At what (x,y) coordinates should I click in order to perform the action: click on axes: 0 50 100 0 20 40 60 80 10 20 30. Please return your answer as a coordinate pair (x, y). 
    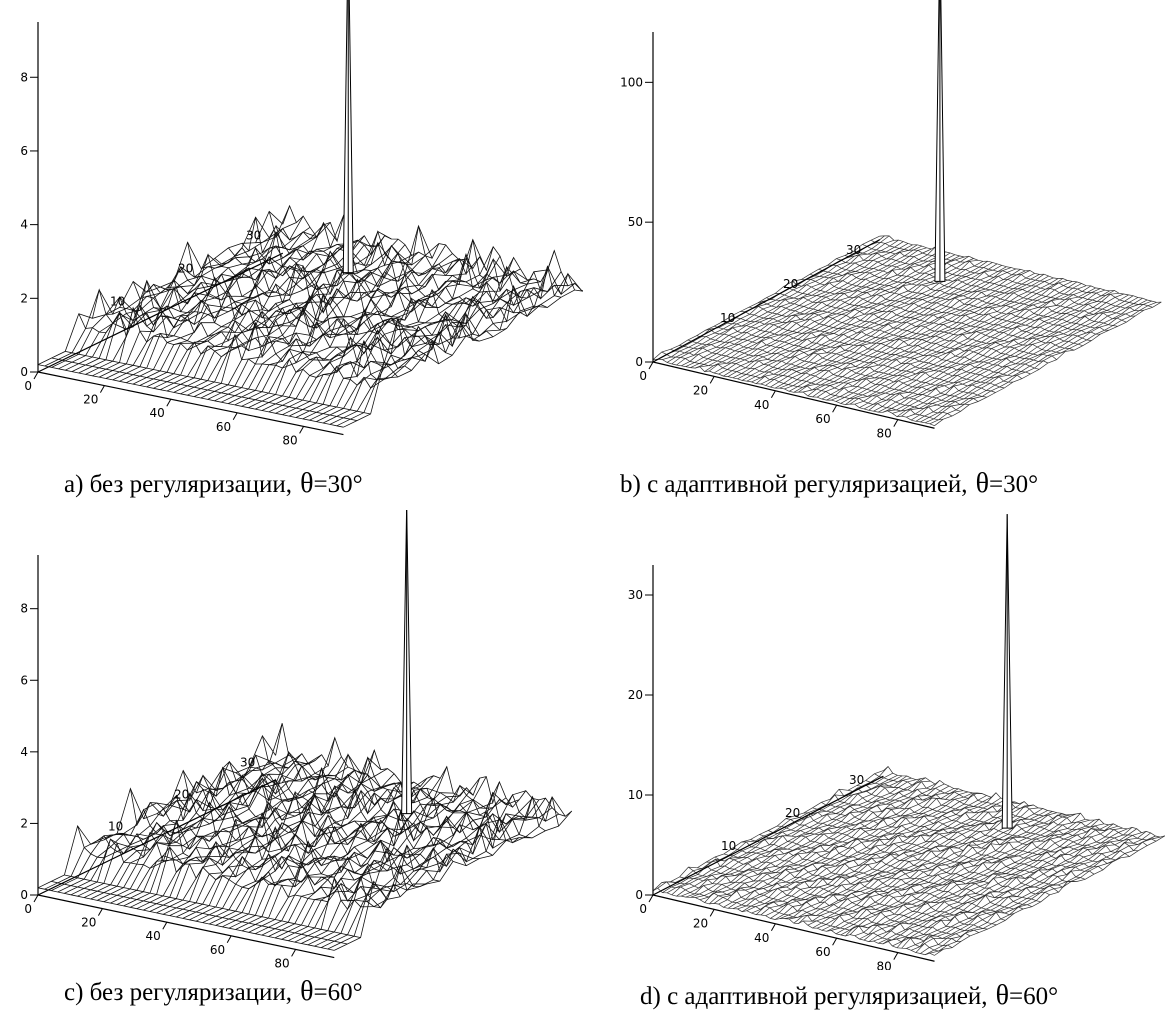
    Looking at the image, I should click on (777, 236).